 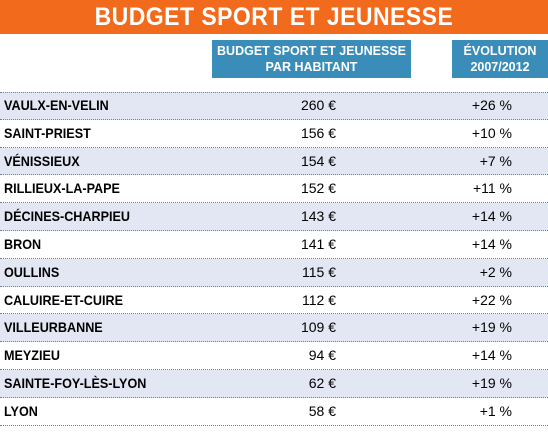 I want to click on budget-per-inhabitant: 154 €, so click(x=318, y=160).